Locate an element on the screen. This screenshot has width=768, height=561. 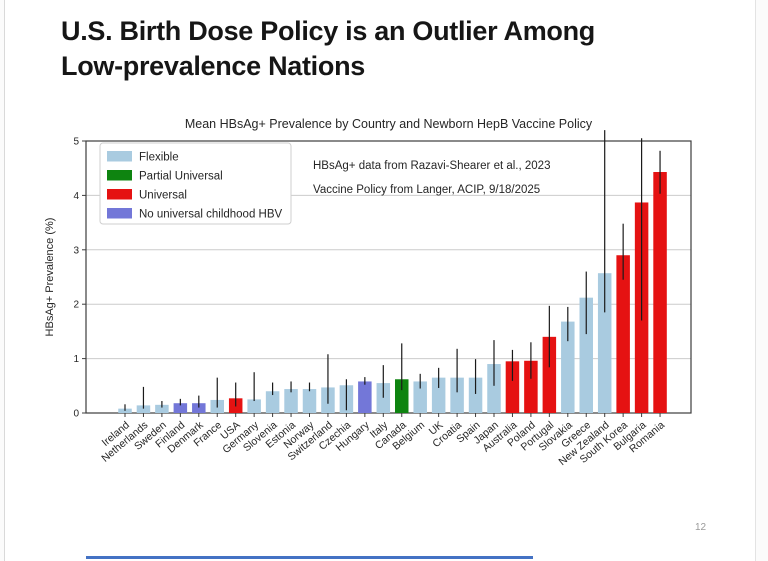
legend-swatch-flexible is located at coordinates (119, 156).